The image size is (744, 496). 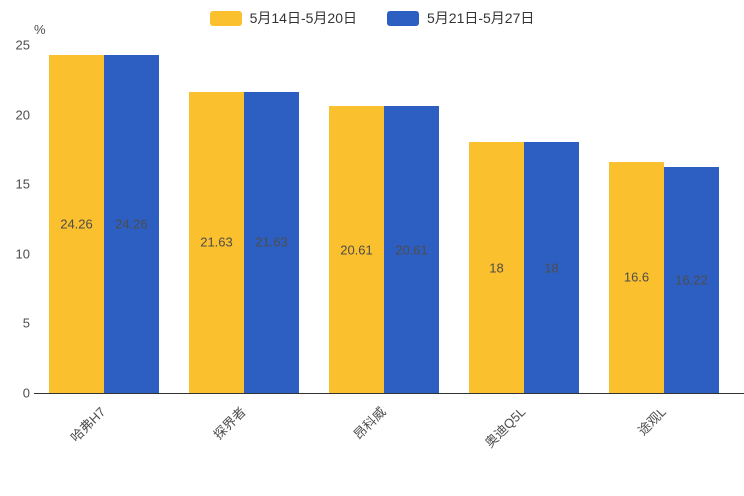 I want to click on legend: 5月14日-5月20日 5月21日-5月27日, so click(x=372, y=18).